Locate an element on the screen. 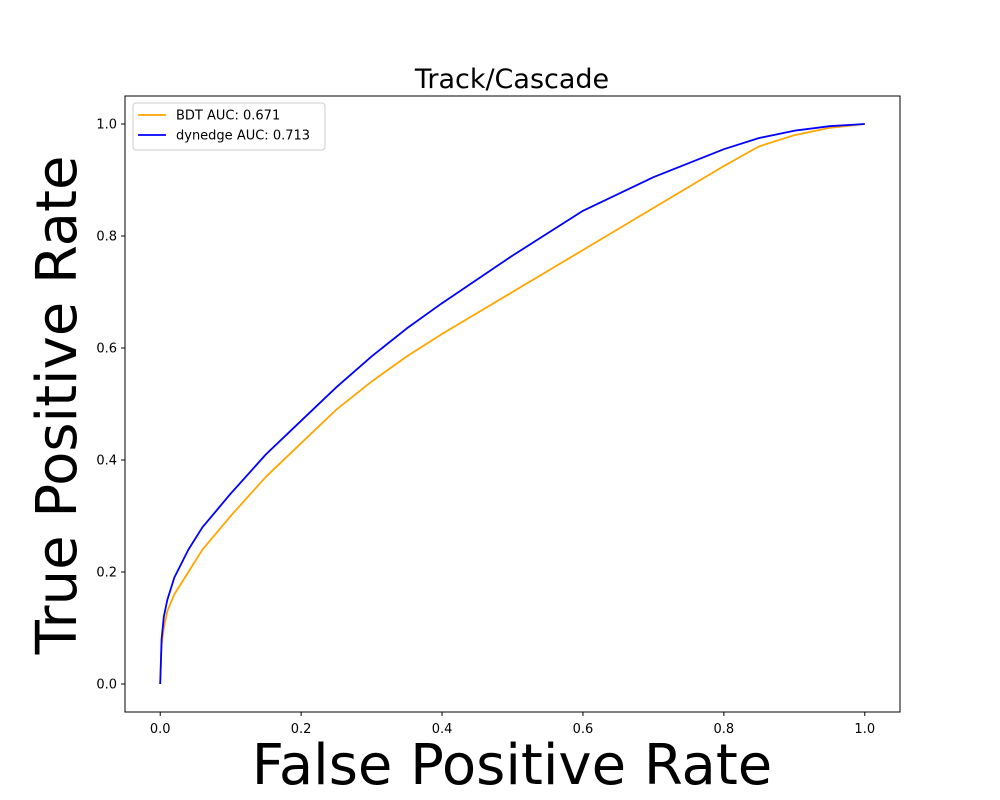  x-tick-label: 1.0 is located at coordinates (864, 729).